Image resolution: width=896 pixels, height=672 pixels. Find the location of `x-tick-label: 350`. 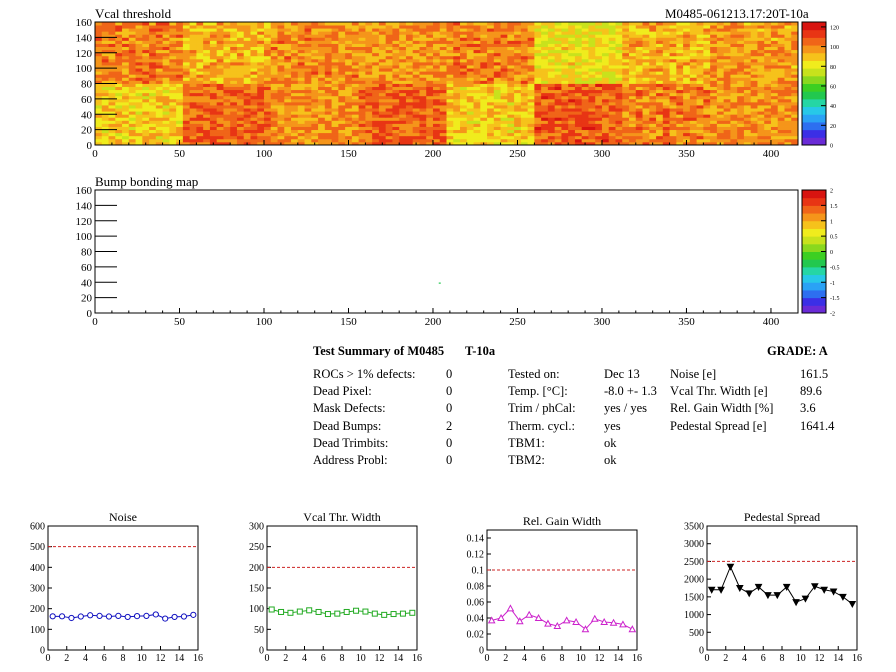

x-tick-label: 350 is located at coordinates (686, 154).